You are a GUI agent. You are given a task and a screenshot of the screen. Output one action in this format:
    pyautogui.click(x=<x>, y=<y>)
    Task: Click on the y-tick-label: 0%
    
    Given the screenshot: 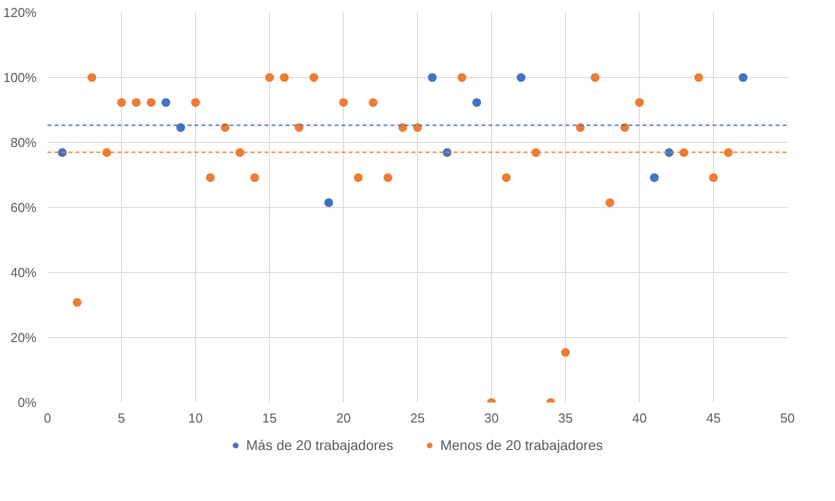 What is the action you would take?
    pyautogui.click(x=27, y=402)
    